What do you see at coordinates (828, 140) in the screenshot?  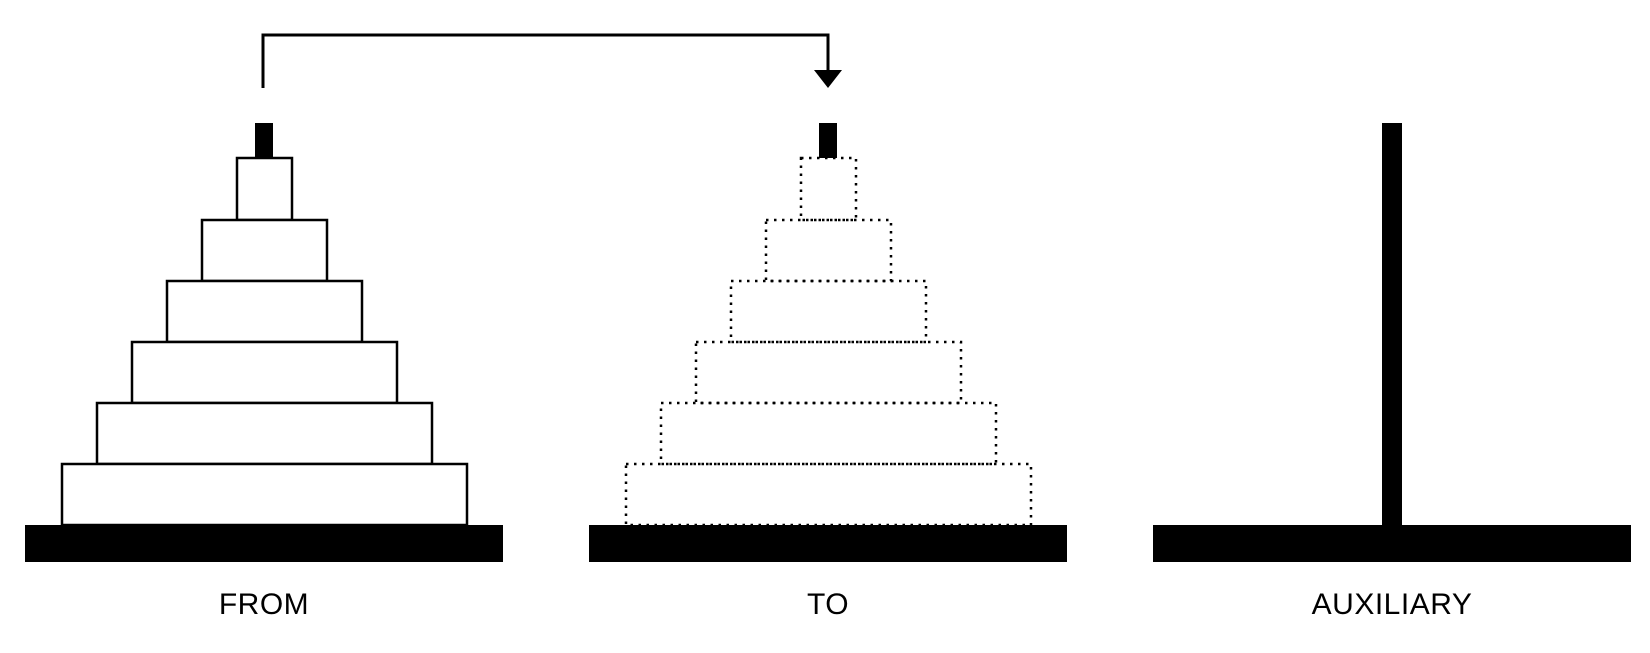 I see `peg-to` at bounding box center [828, 140].